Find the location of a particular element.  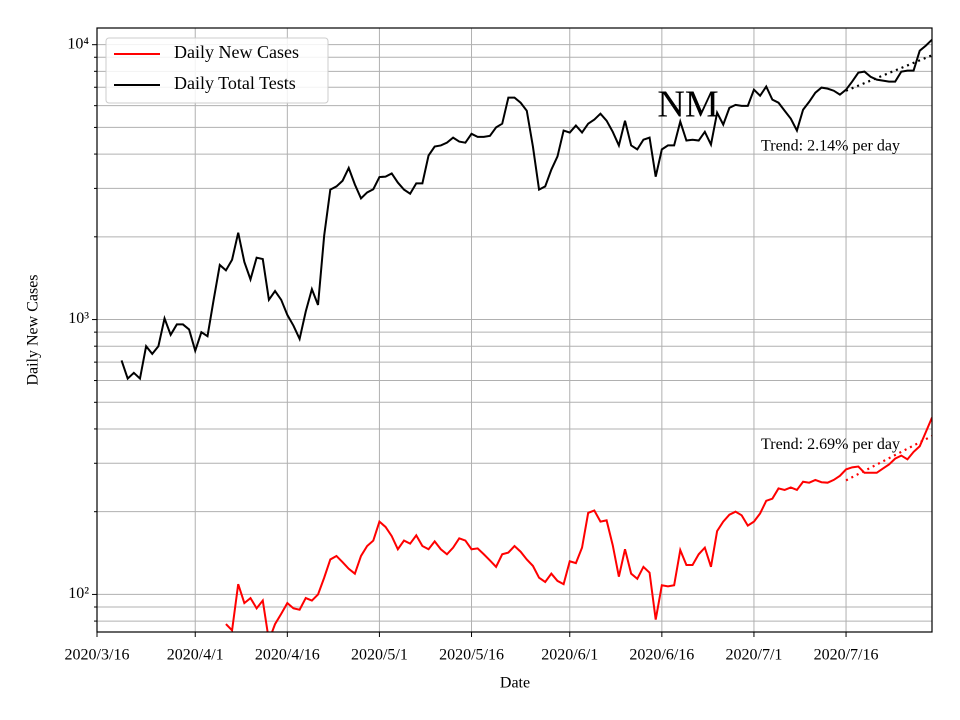

x-tick-label: 2020/7/16 is located at coordinates (846, 655).